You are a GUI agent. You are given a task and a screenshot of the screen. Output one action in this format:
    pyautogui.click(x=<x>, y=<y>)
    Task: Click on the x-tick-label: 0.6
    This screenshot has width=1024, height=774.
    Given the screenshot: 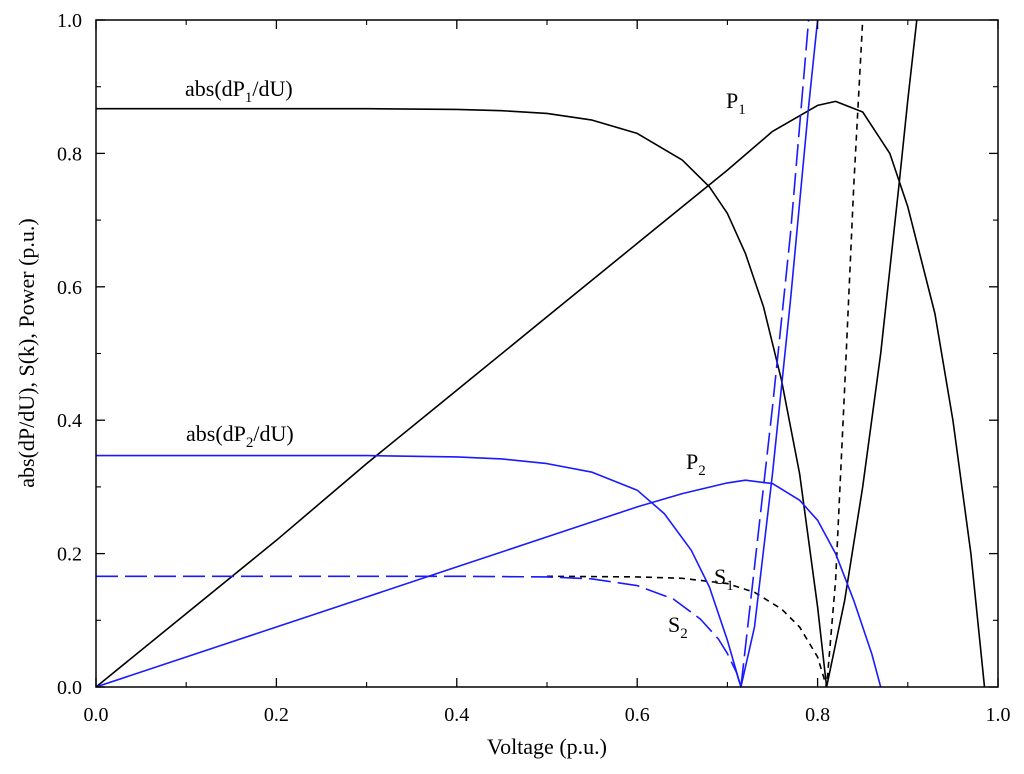 What is the action you would take?
    pyautogui.click(x=637, y=715)
    